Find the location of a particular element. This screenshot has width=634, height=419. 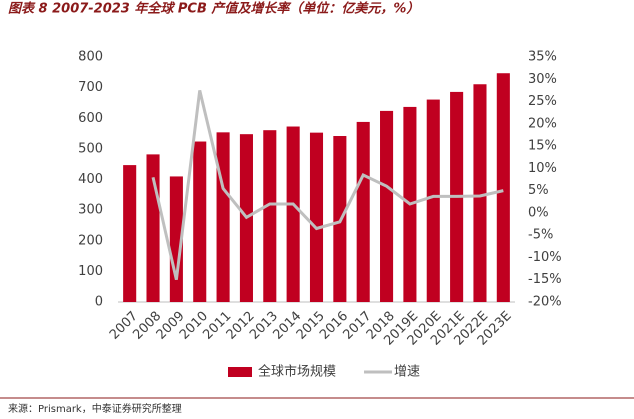

y2-tick-label: 5% is located at coordinates (538, 190).